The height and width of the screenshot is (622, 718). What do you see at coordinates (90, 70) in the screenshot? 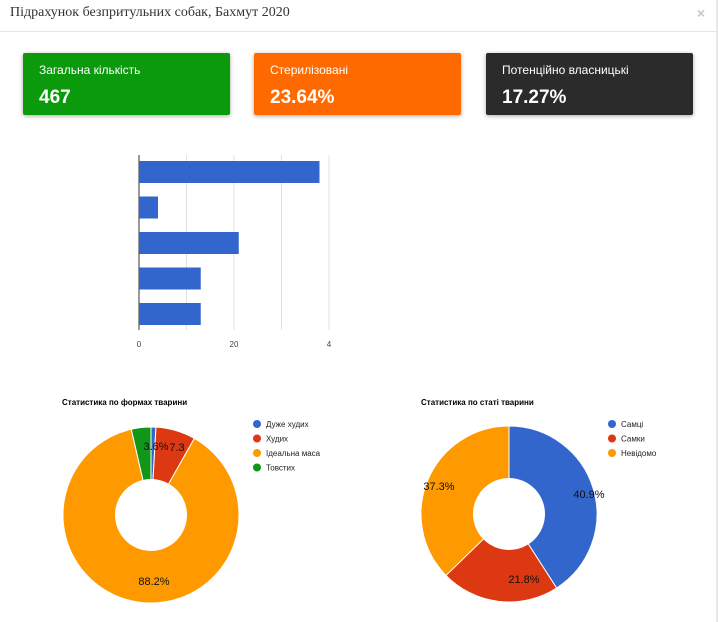
I see `card-label: Загальна кількість` at bounding box center [90, 70].